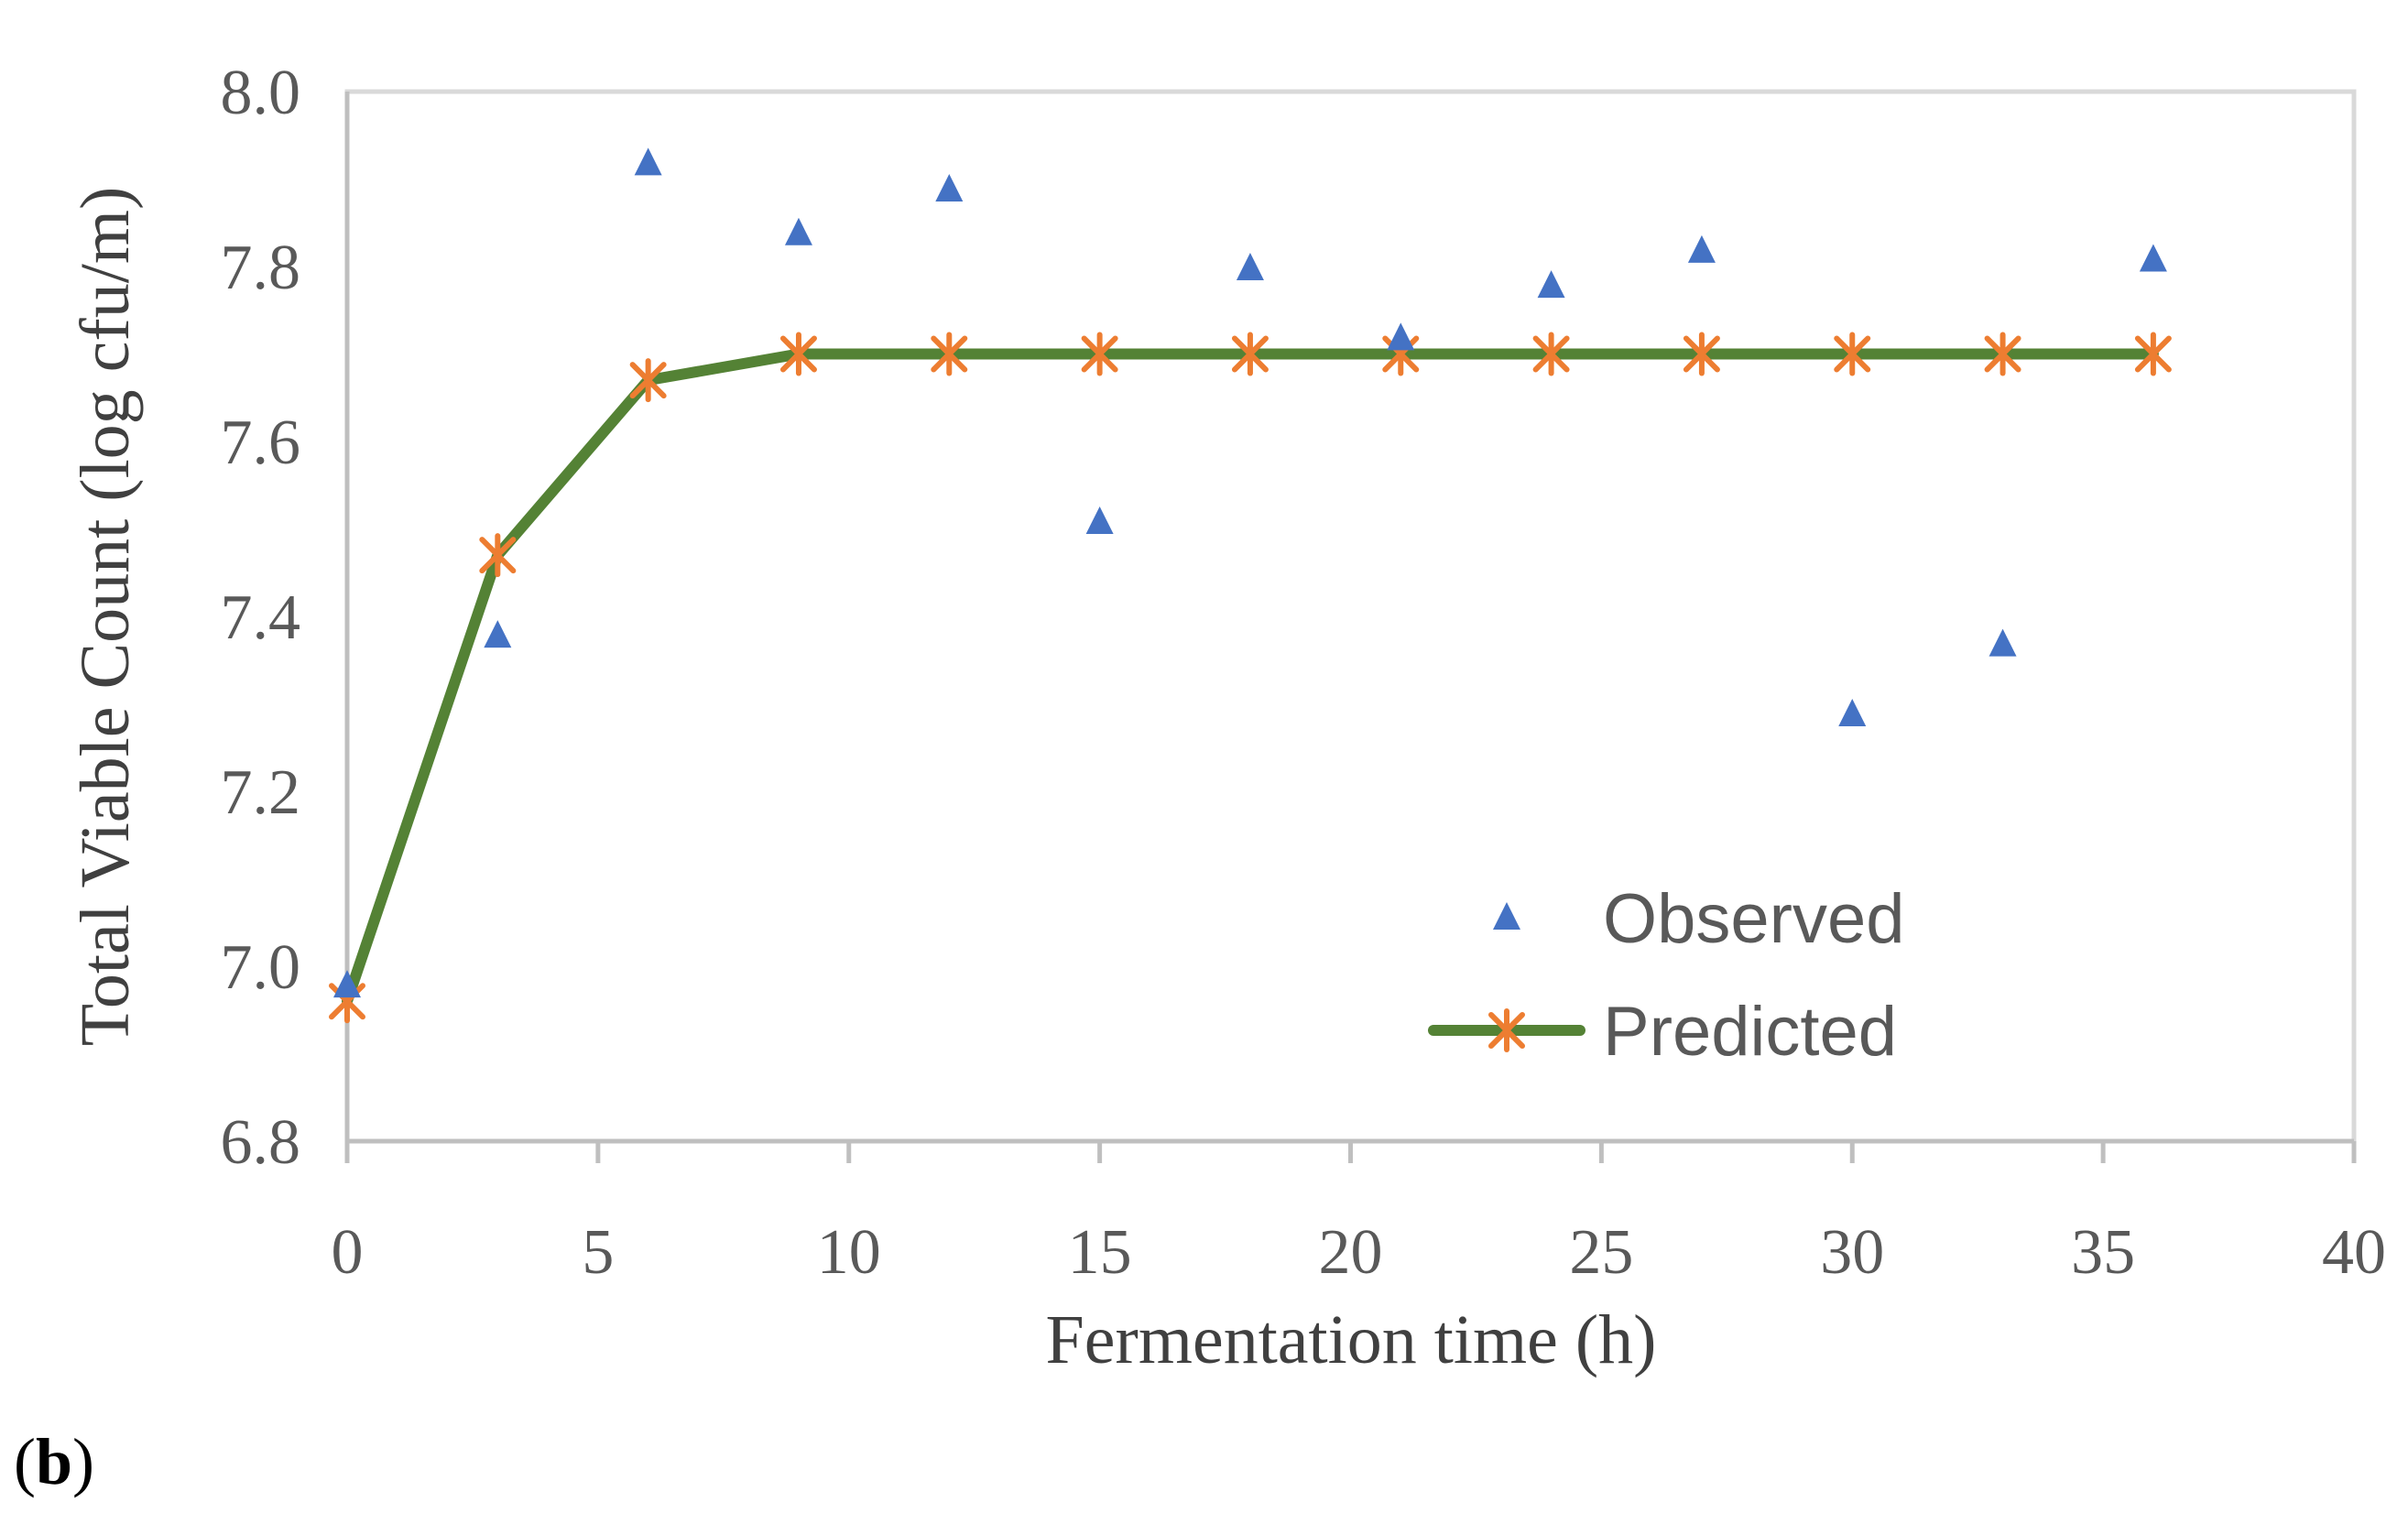 Image resolution: width=2408 pixels, height=1524 pixels. Describe the element at coordinates (83, 1461) in the screenshot. I see `panel-label-close: )` at that location.